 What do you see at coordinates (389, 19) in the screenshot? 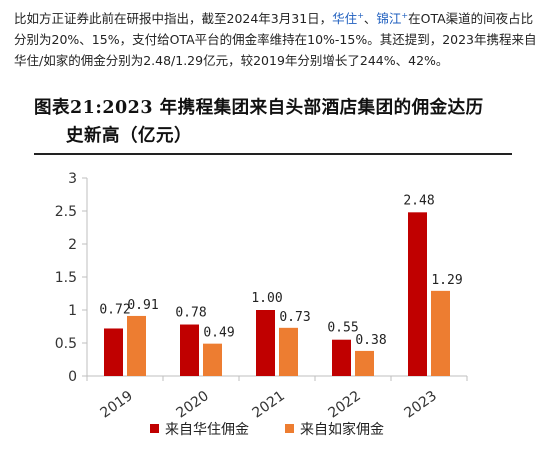
I see `jinjiang-link: 锦江` at bounding box center [389, 19].